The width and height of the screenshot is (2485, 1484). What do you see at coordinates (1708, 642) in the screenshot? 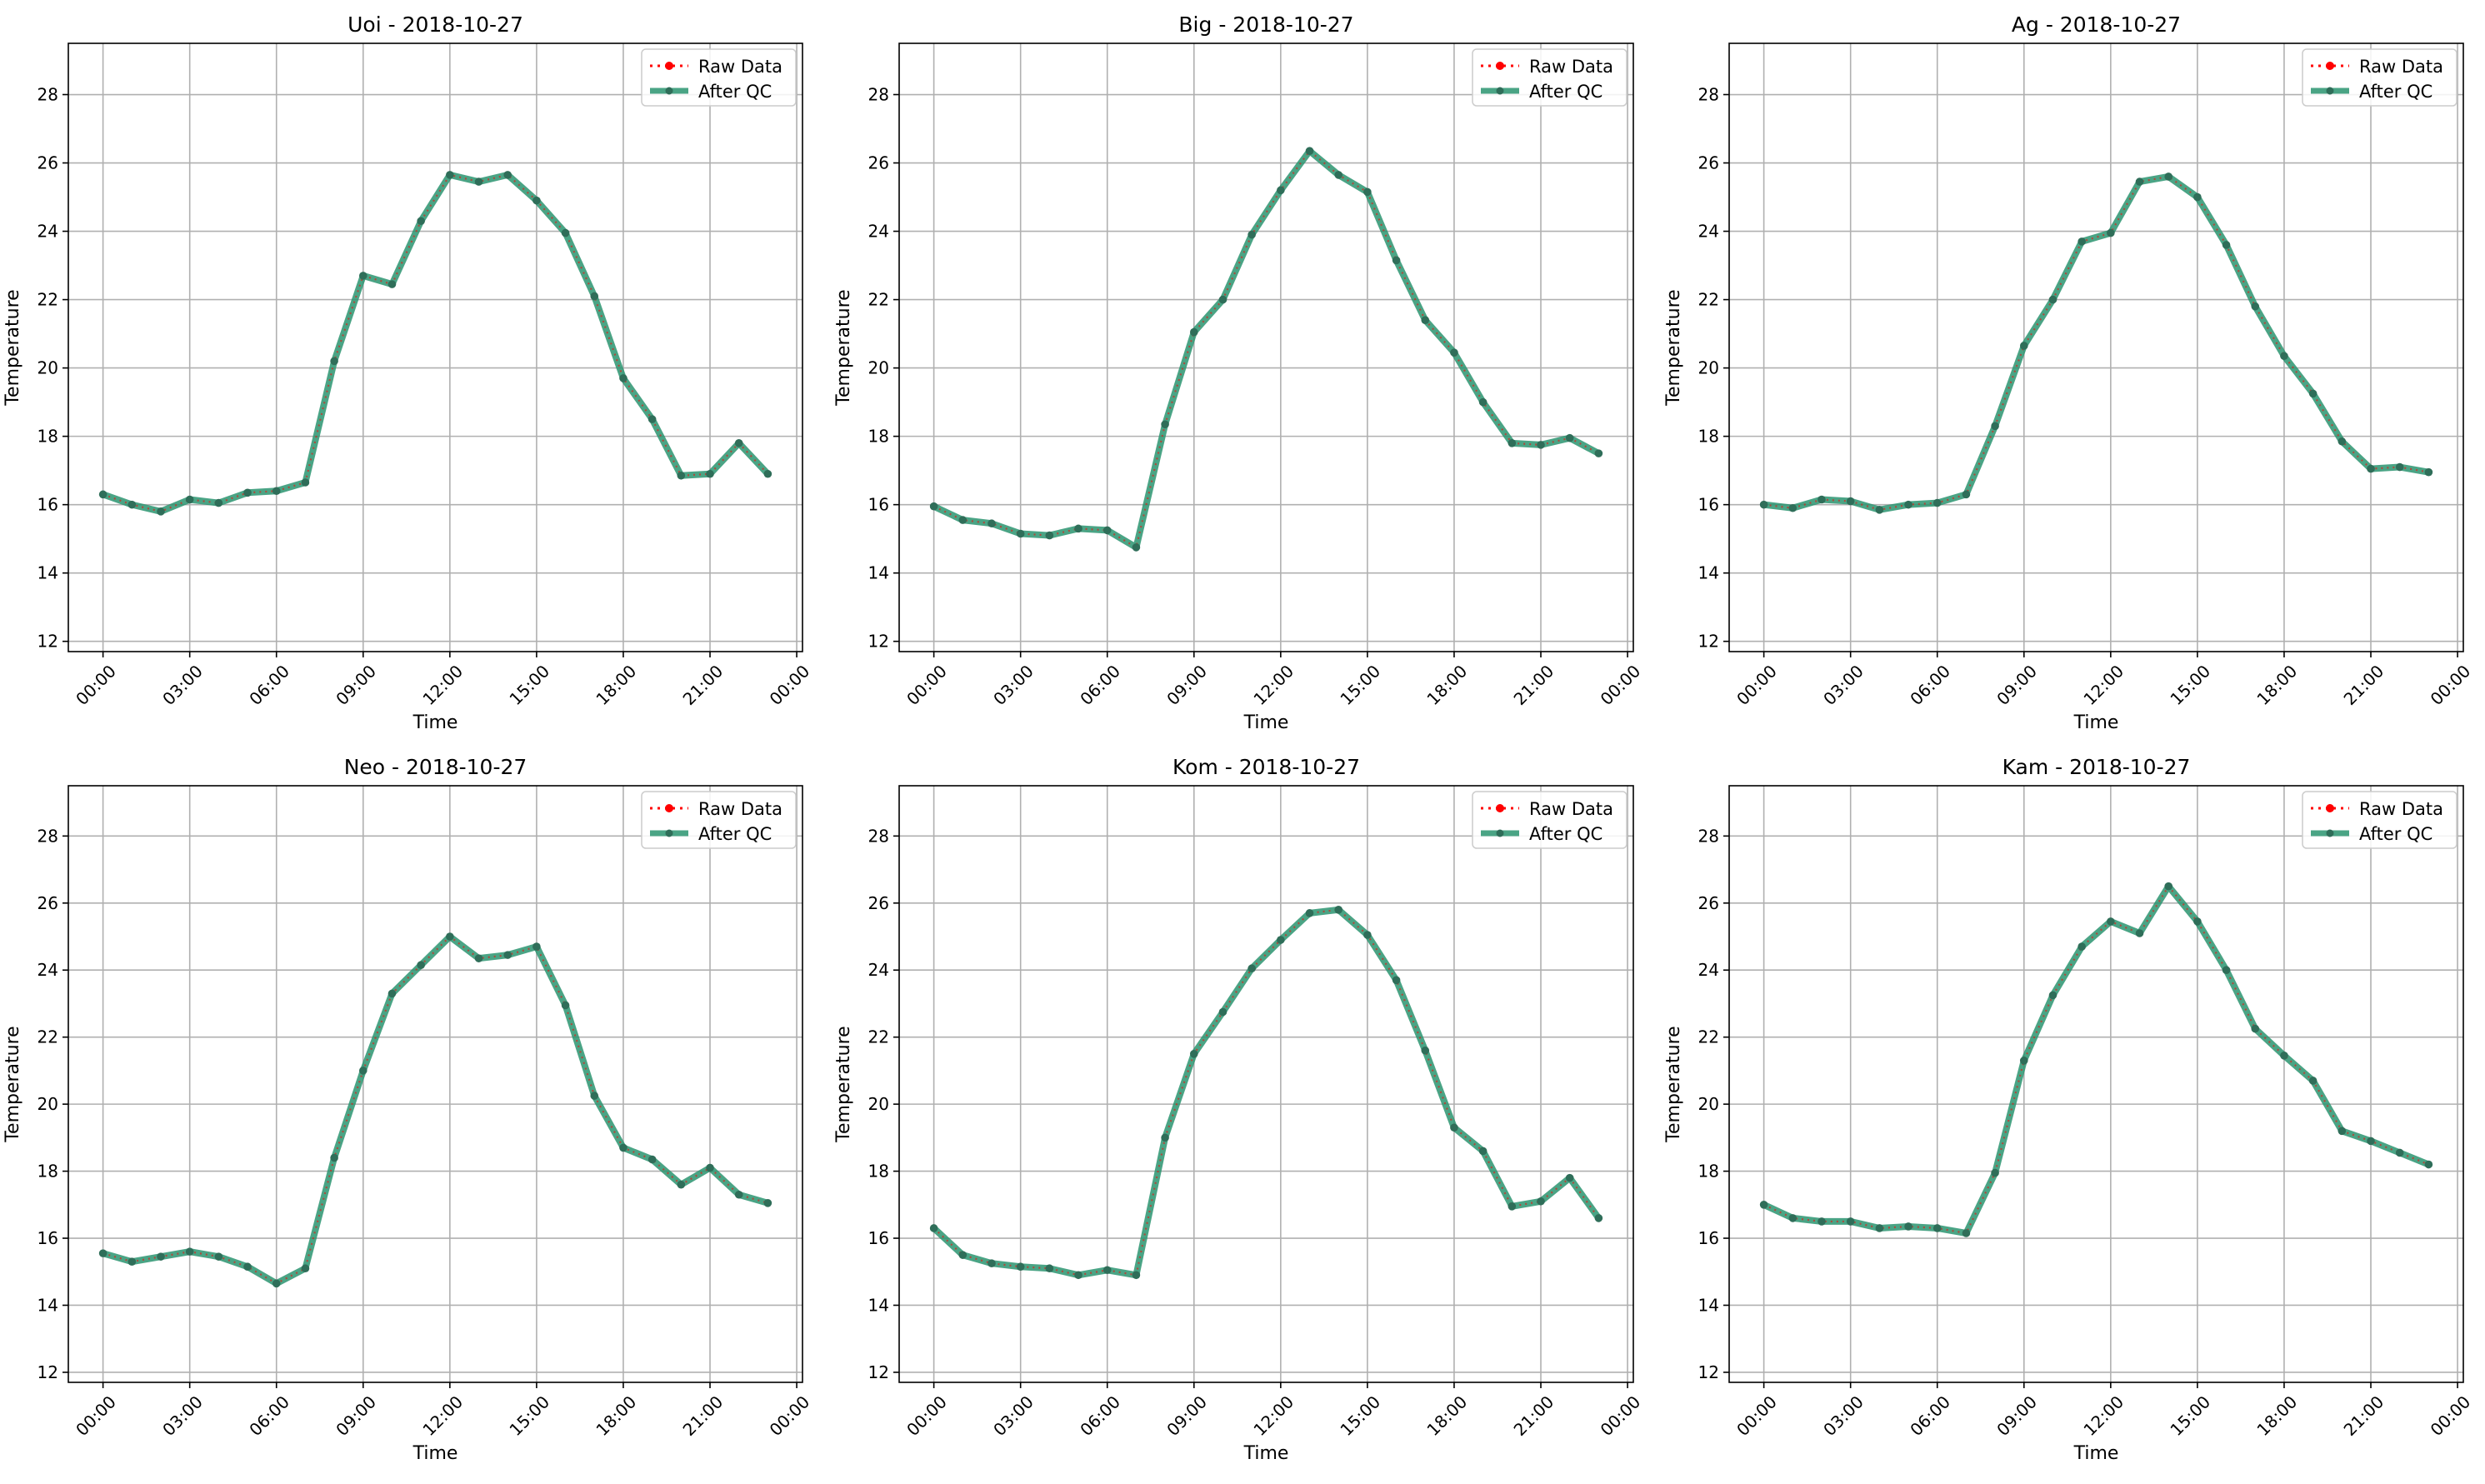
I see `y-tick-label: 12` at bounding box center [1708, 642].